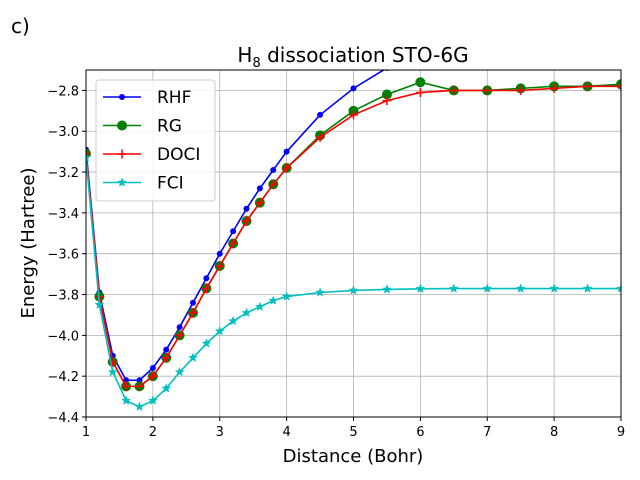 This screenshot has height=480, width=640. What do you see at coordinates (86, 432) in the screenshot?
I see `x-tick-label: 1` at bounding box center [86, 432].